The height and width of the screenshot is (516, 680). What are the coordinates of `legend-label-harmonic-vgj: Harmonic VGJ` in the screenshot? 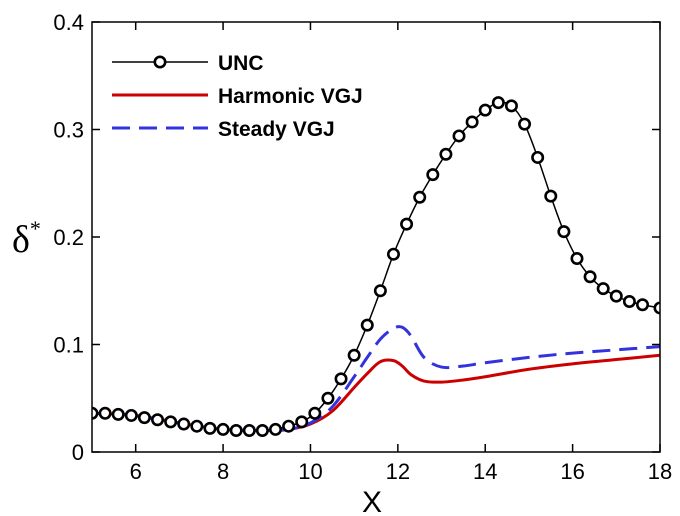 It's located at (290, 96).